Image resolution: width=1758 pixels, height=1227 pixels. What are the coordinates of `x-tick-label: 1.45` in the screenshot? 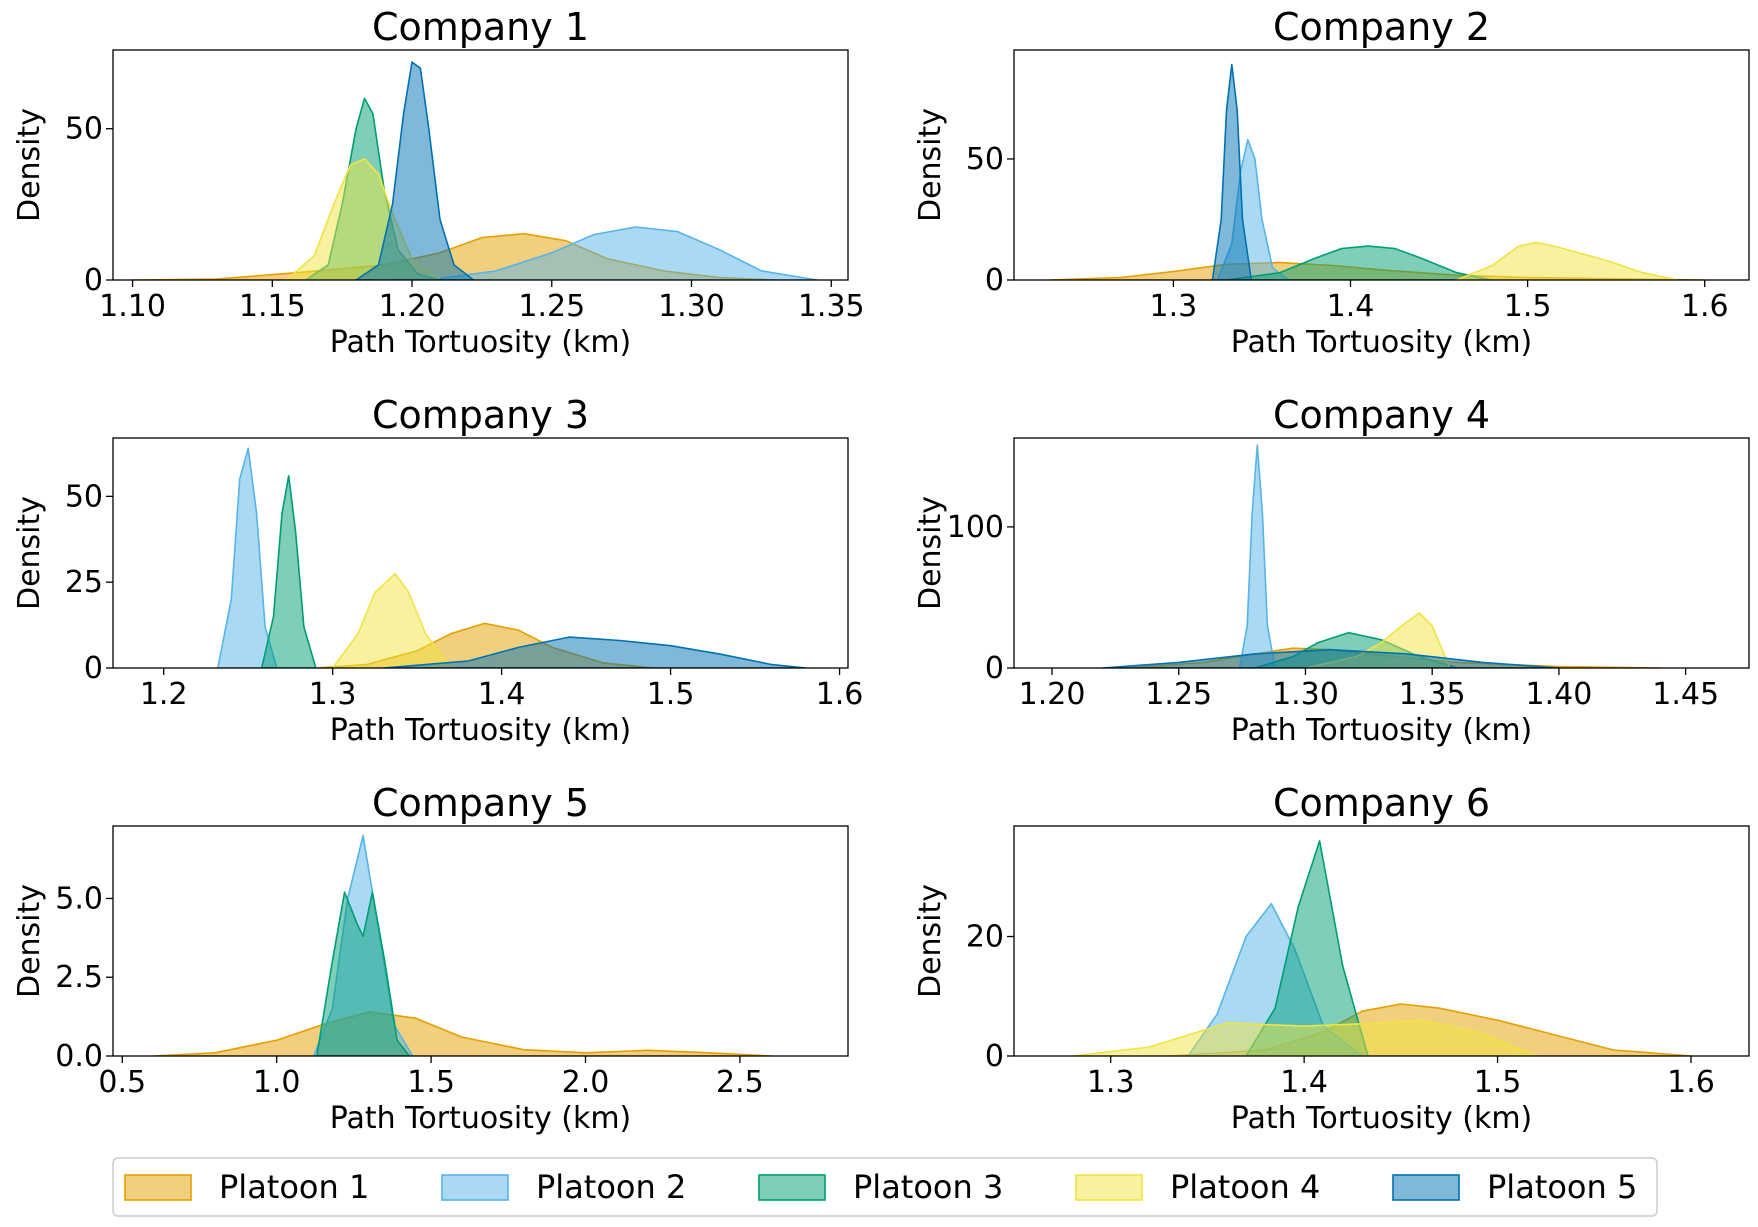 It's located at (1685, 694).